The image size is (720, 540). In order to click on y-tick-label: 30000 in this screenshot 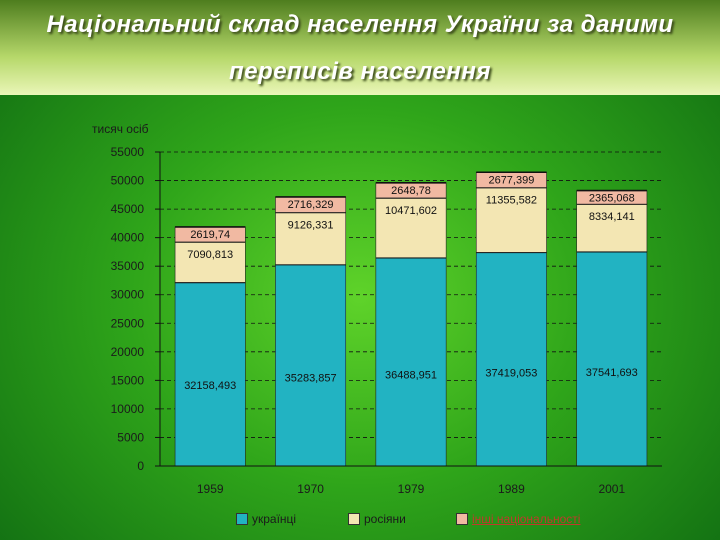, I will do `click(128, 295)`.